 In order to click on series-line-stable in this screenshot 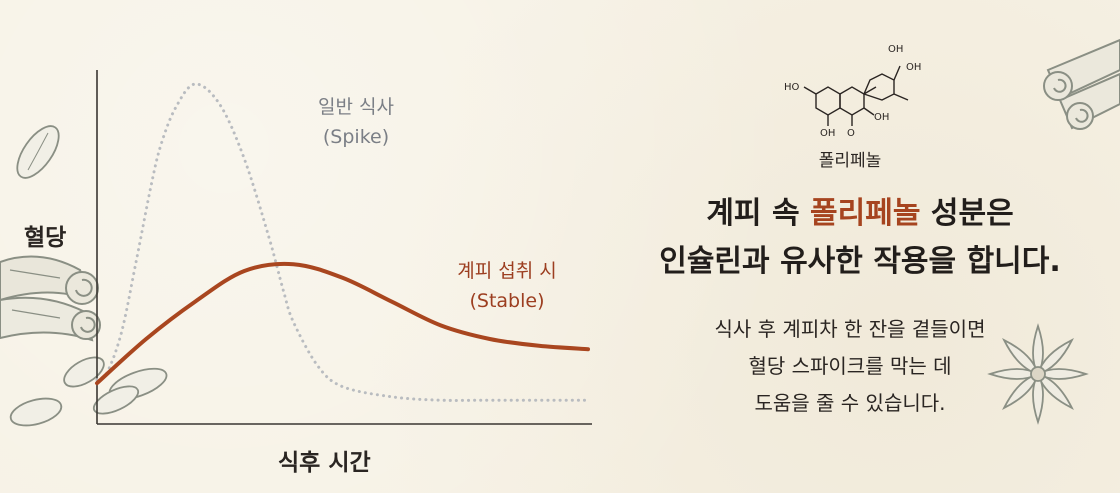, I will do `click(342, 323)`.